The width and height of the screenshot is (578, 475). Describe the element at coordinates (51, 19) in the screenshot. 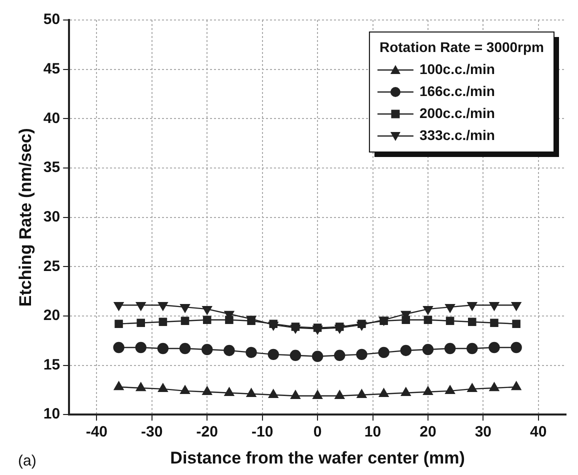

I see `y-tick-label: 50` at that location.